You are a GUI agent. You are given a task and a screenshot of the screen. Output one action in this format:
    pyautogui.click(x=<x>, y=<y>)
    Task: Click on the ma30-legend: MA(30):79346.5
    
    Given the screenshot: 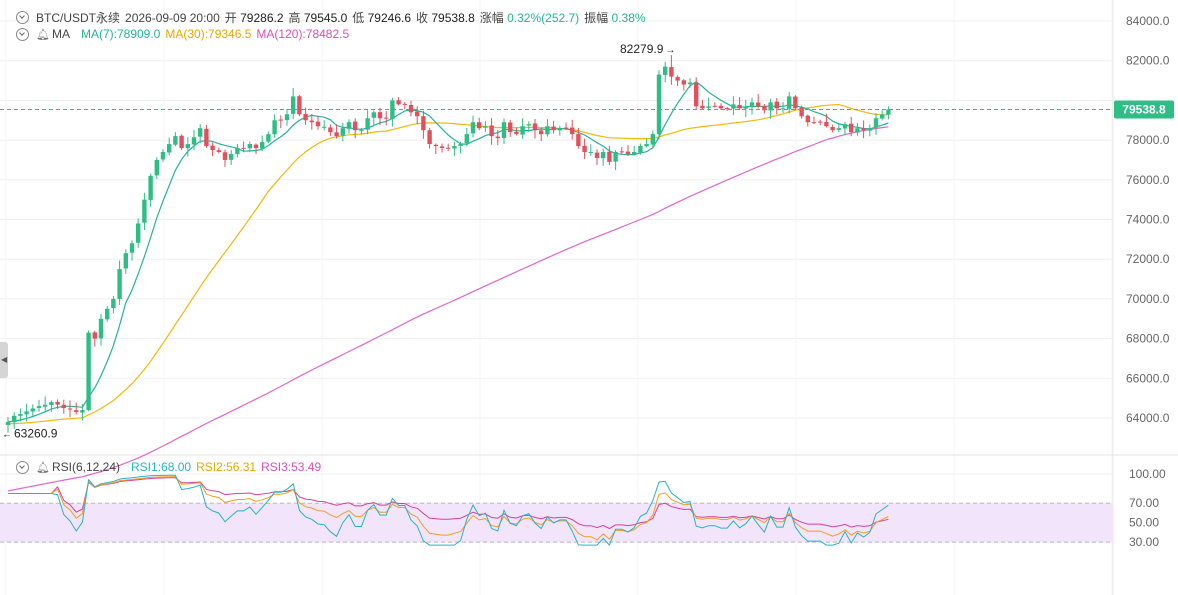 What is the action you would take?
    pyautogui.click(x=208, y=34)
    